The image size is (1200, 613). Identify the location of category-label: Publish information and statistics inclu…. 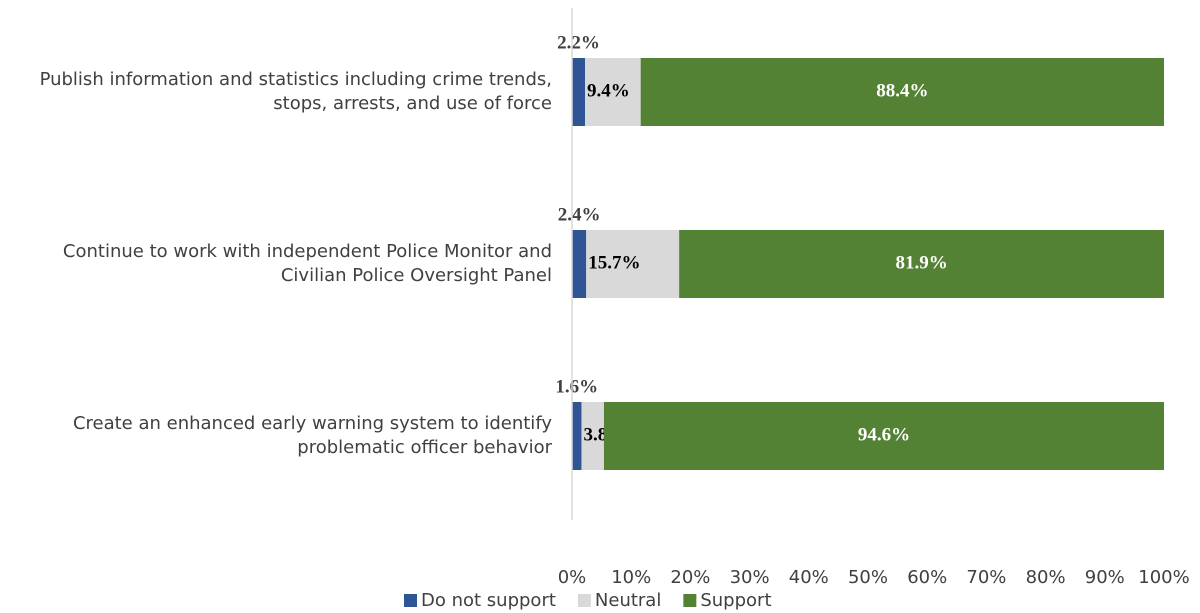
(276, 92).